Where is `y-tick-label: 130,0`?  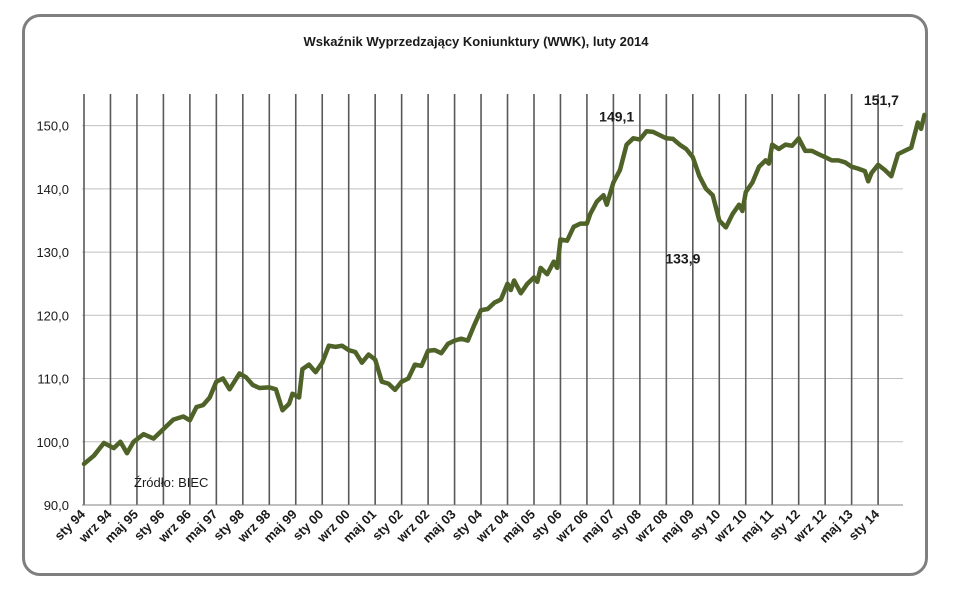 y-tick-label: 130,0 is located at coordinates (52, 252).